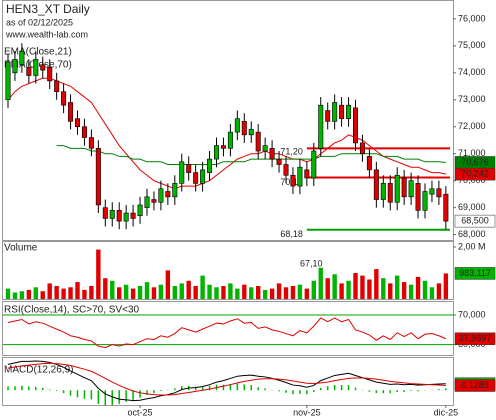 The height and width of the screenshot is (420, 496). Describe the element at coordinates (307, 412) in the screenshot. I see `x-tick-label: nov-25` at that location.